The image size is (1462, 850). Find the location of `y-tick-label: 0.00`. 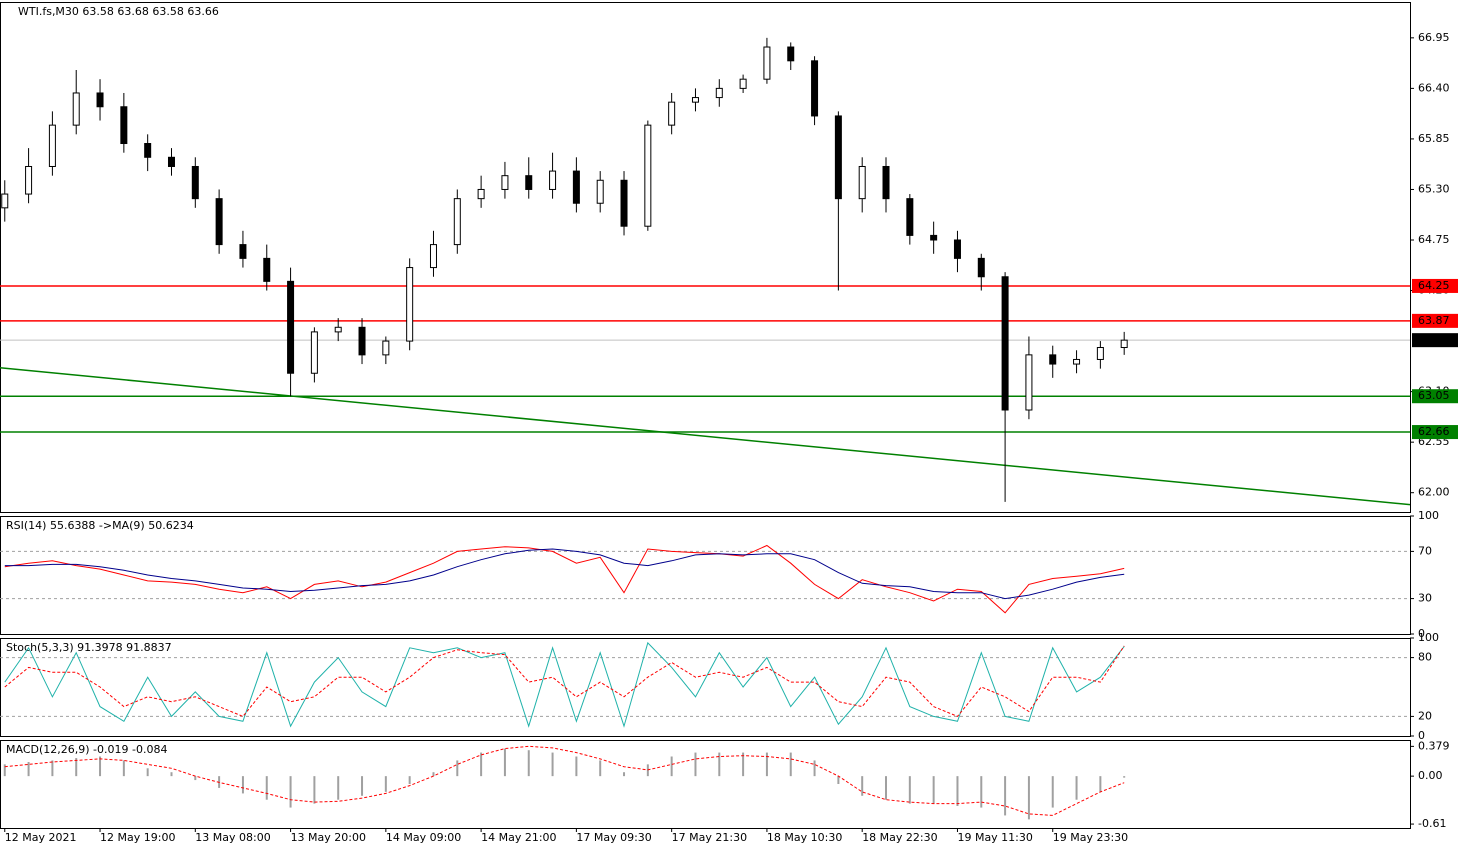

y-tick-label: 0.00 is located at coordinates (1430, 775).